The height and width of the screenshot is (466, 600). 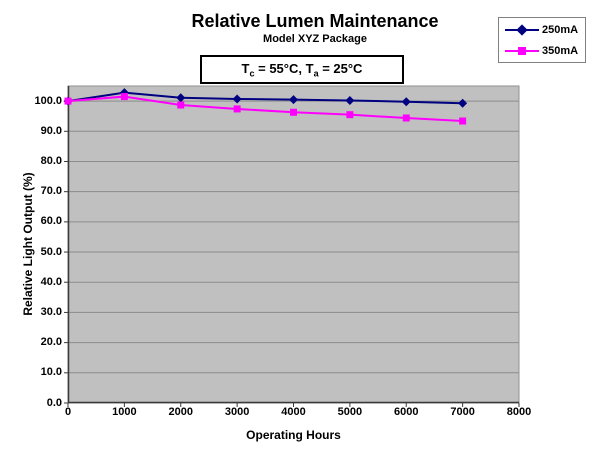 What do you see at coordinates (350, 412) in the screenshot?
I see `x-tick-label-5000: 5000` at bounding box center [350, 412].